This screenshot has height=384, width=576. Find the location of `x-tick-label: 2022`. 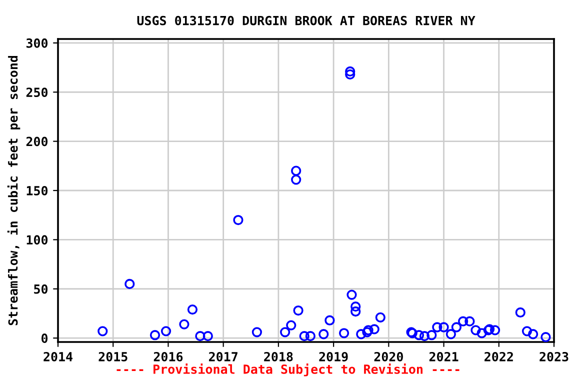

x-tick-label: 2022 is located at coordinates (498, 357).